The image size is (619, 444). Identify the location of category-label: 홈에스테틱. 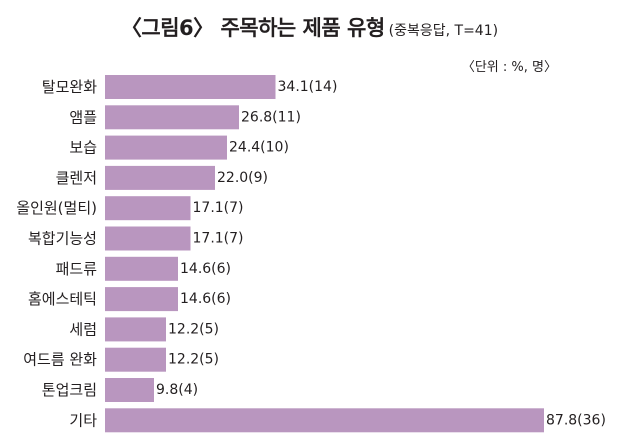
(62, 299).